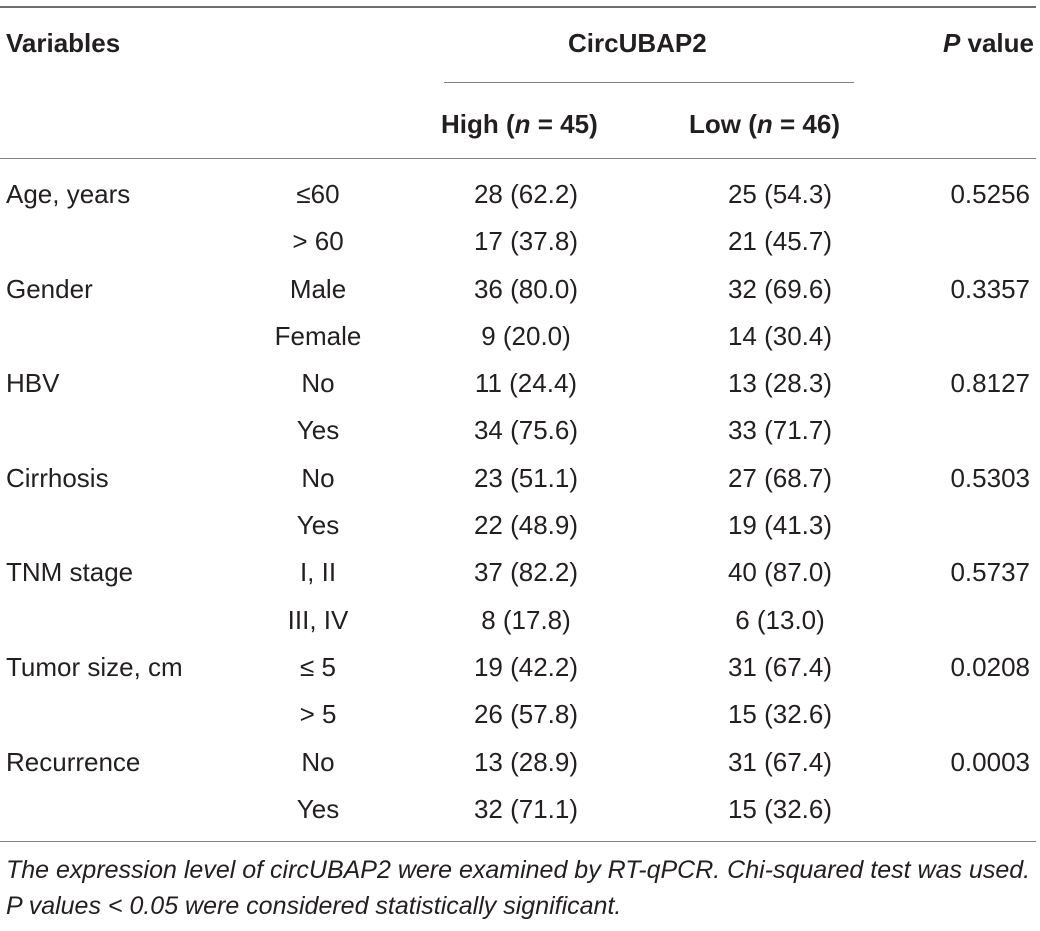  What do you see at coordinates (526, 288) in the screenshot?
I see `cell-high: 36 (80.0)` at bounding box center [526, 288].